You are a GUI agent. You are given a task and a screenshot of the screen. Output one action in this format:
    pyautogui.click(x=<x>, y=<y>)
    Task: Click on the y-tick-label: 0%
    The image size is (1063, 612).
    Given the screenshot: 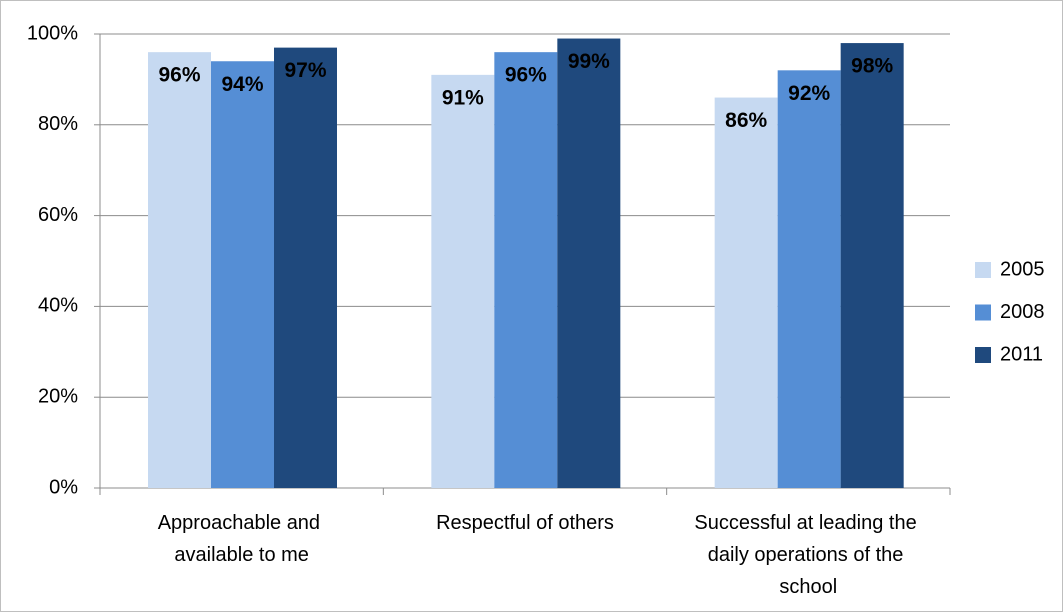 What is the action you would take?
    pyautogui.click(x=63, y=487)
    